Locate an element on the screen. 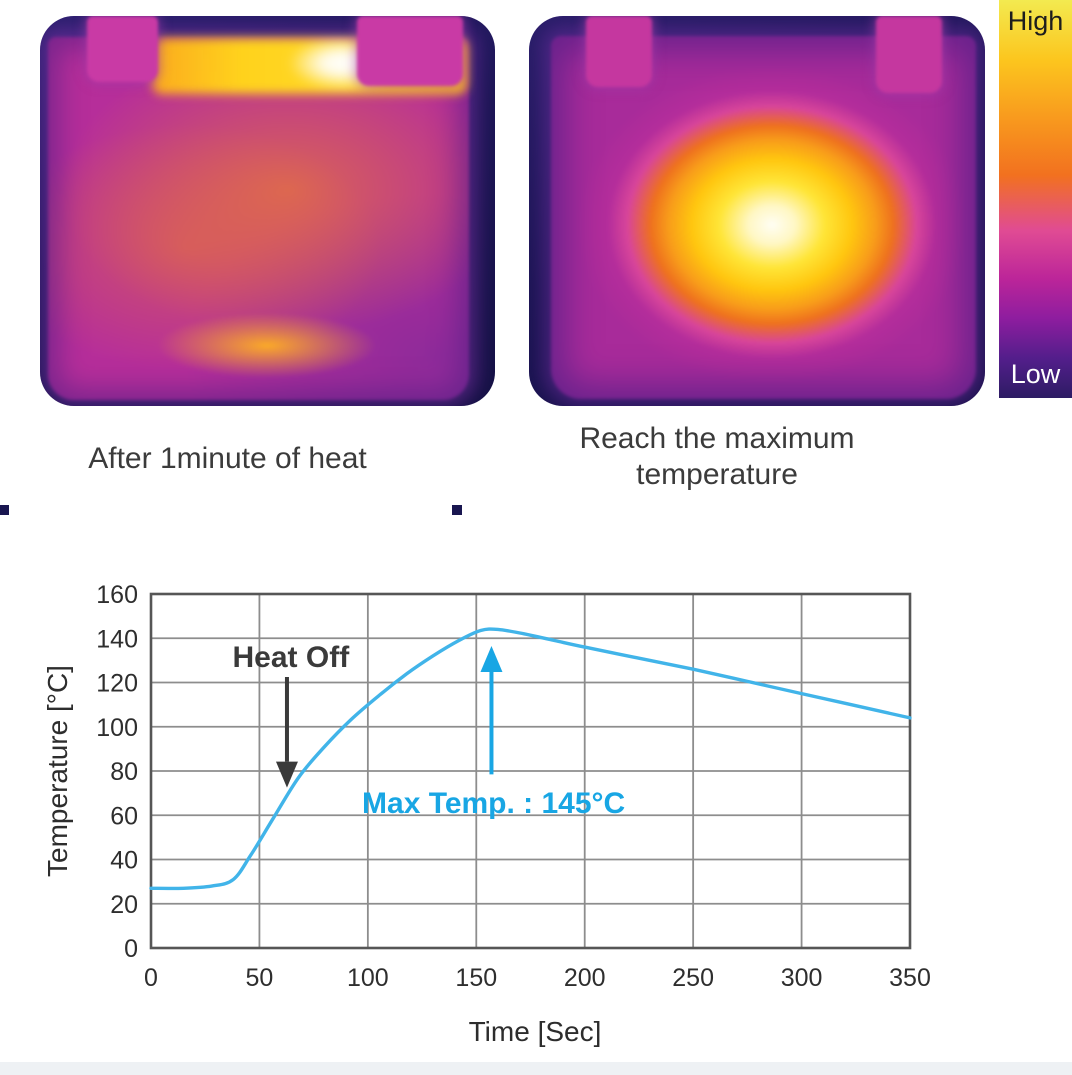 The height and width of the screenshot is (1075, 1072). svg-text: 140 is located at coordinates (117, 639).